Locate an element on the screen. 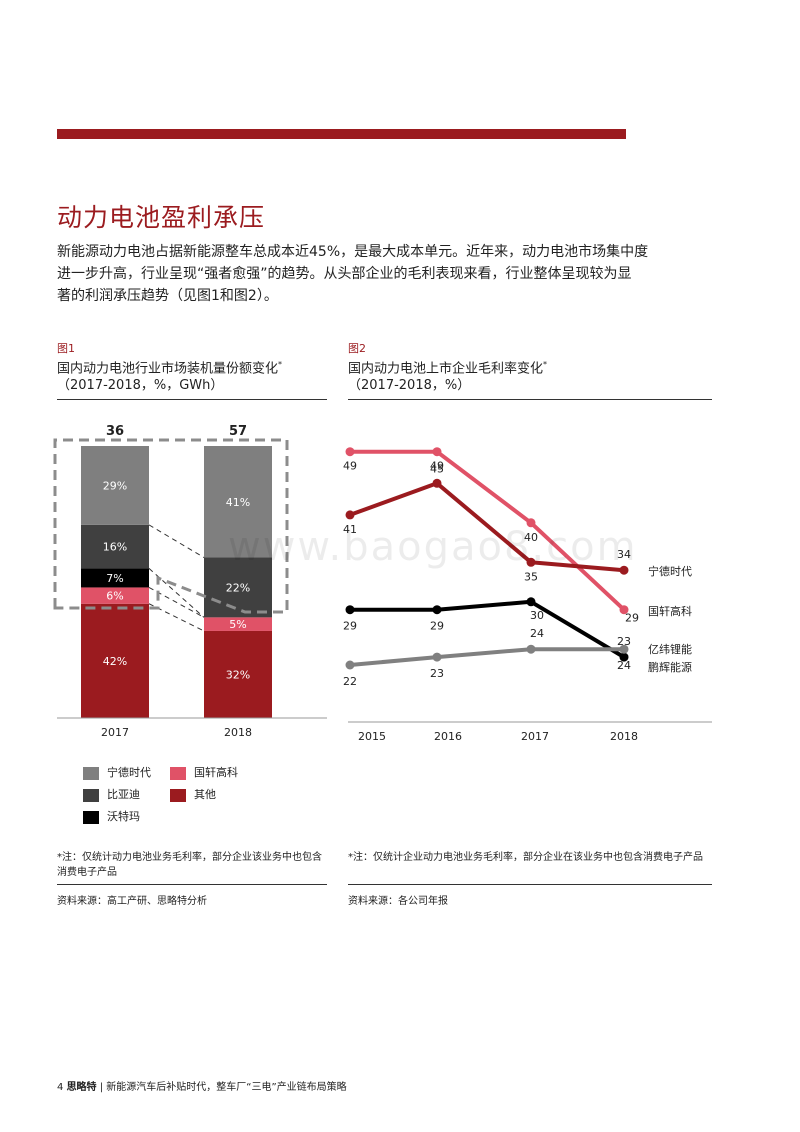 The height and width of the screenshot is (1132, 800). data-label: 40 is located at coordinates (531, 537).